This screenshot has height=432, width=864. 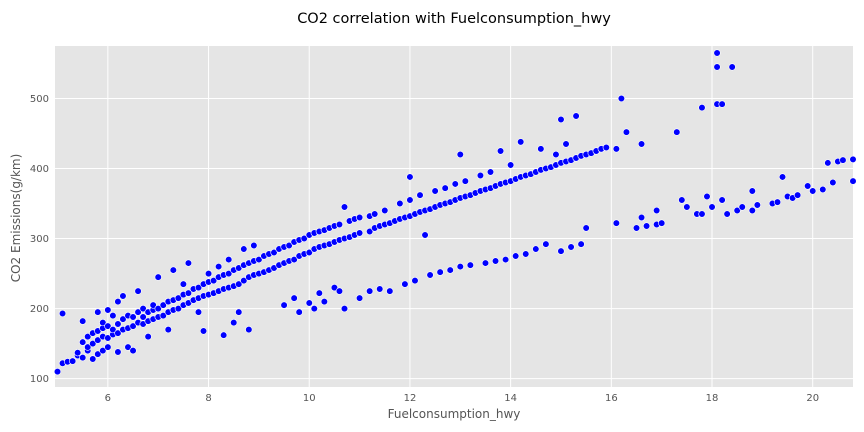 I want to click on x-tick-label: 18, so click(x=712, y=398).